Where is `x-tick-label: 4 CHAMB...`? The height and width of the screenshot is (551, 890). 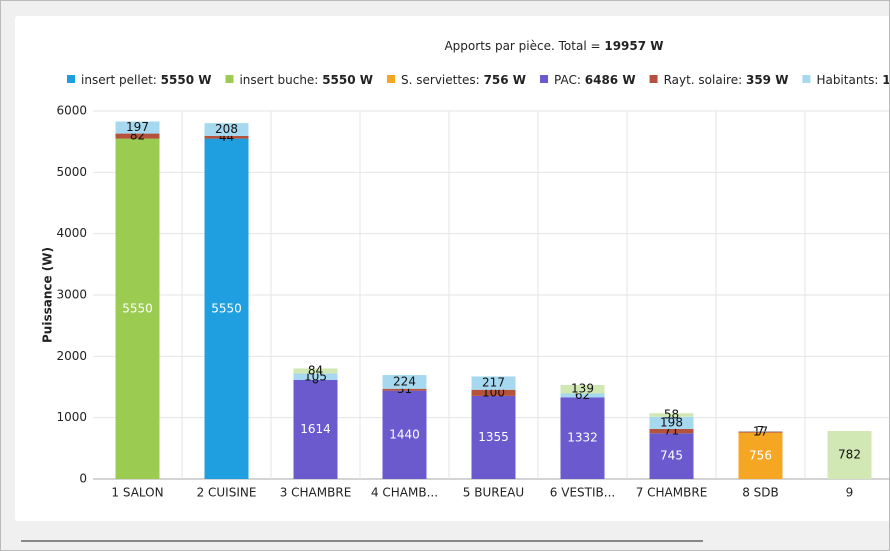
x-tick-label: 4 CHAMB... is located at coordinates (404, 493).